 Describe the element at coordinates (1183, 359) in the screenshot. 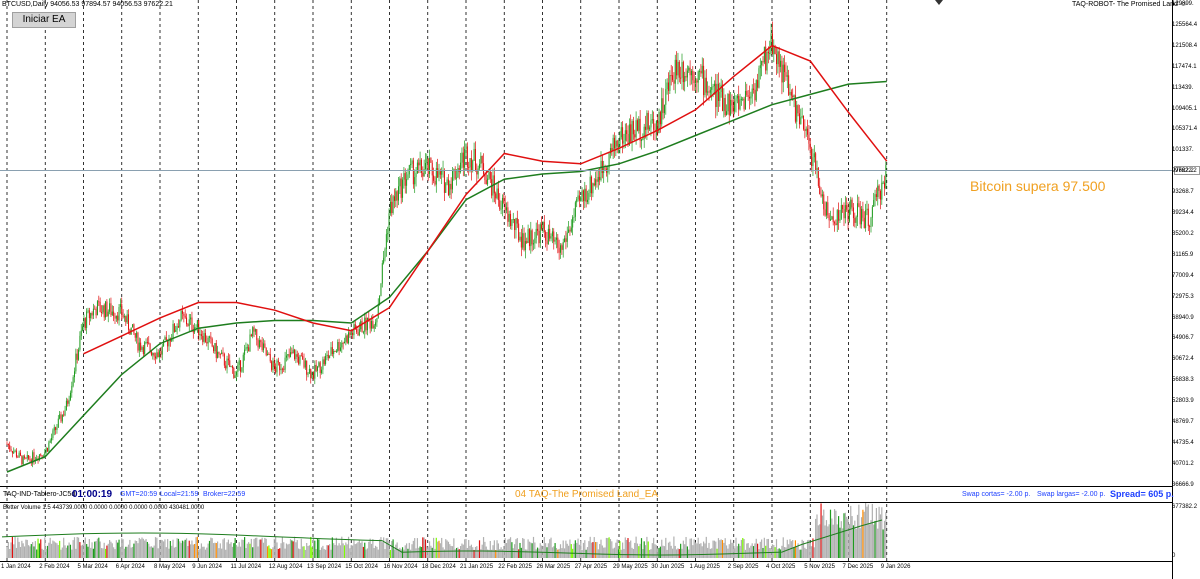

I see `price-tick-label: 60672.4` at that location.